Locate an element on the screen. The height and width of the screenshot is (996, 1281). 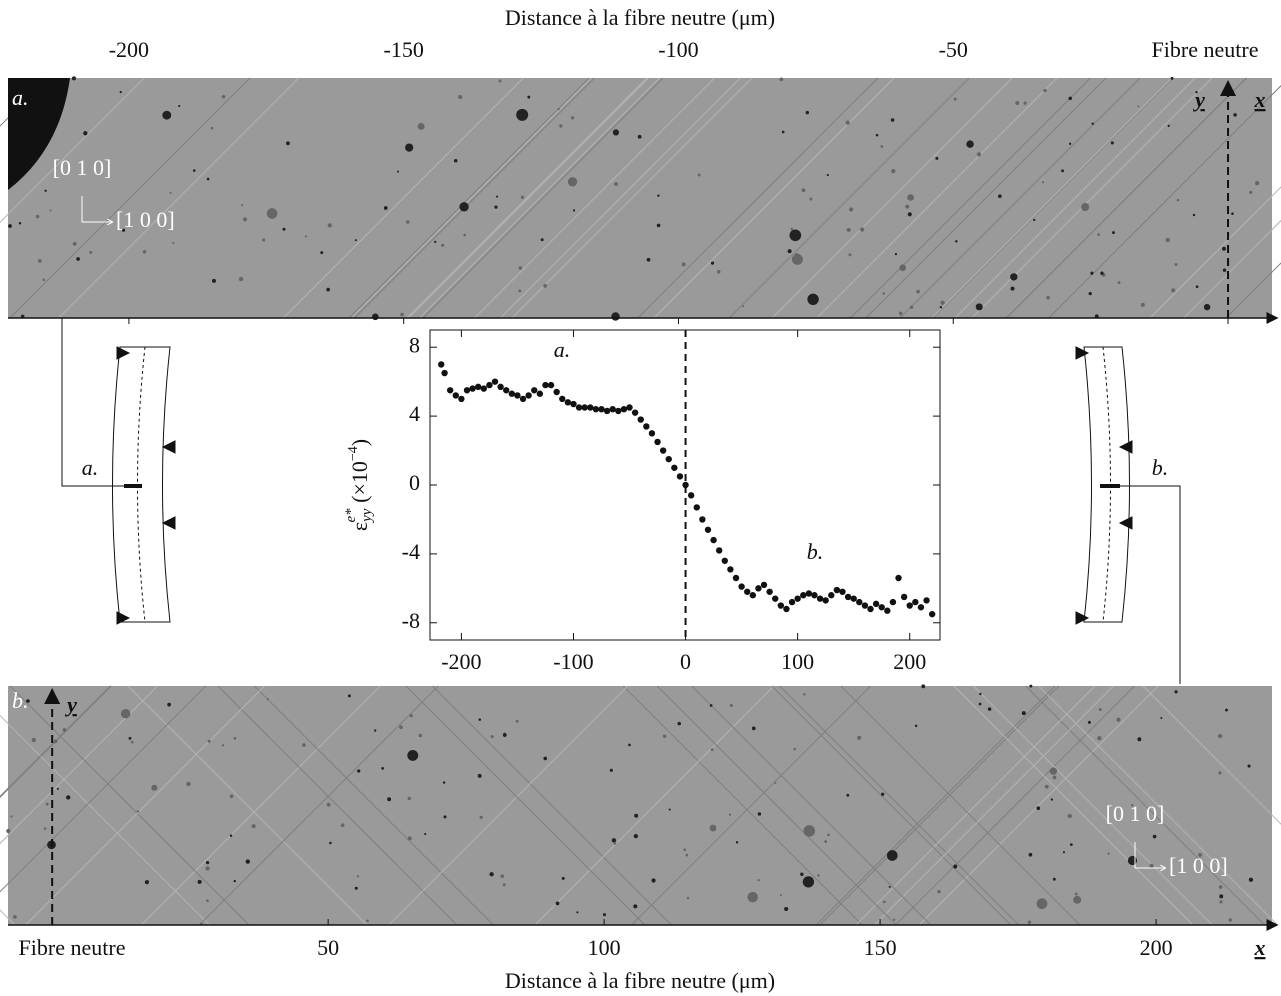
x-tick-label: -150 is located at coordinates (404, 49).